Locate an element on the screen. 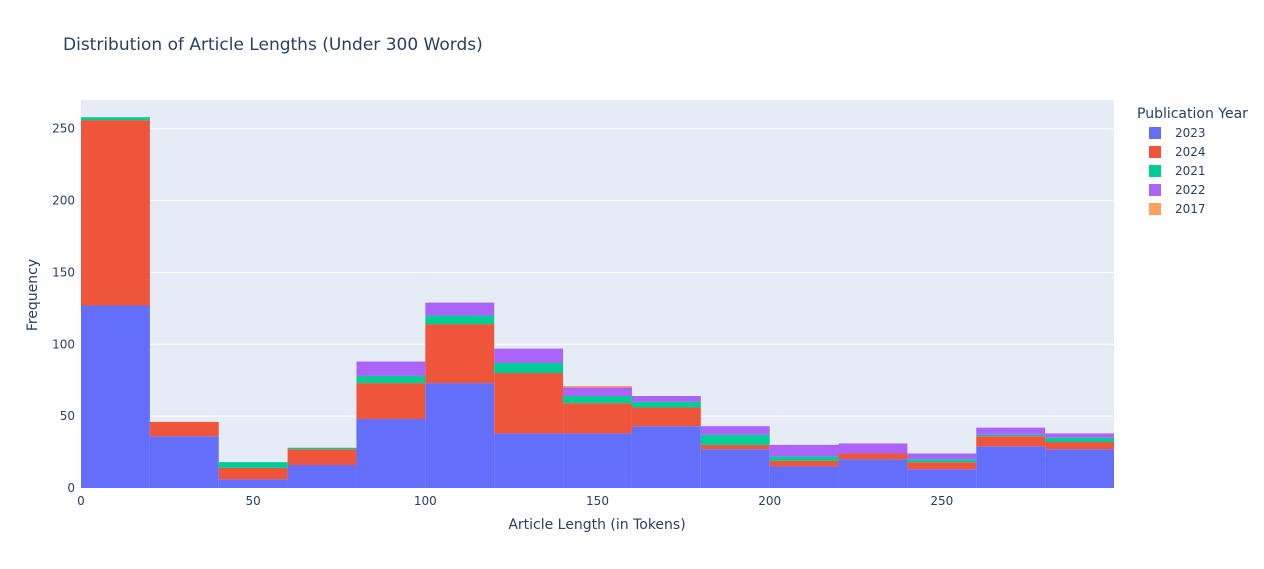  legend-label-2021: 2021 is located at coordinates (1190, 171).